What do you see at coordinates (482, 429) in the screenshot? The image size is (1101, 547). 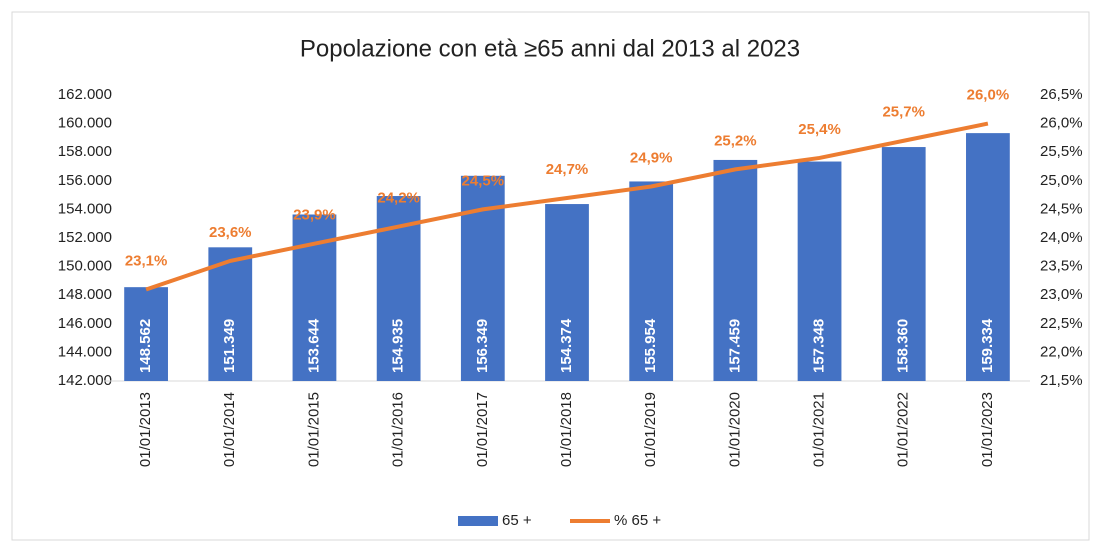 I see `x-tick-label: 01/01/2017` at bounding box center [482, 429].